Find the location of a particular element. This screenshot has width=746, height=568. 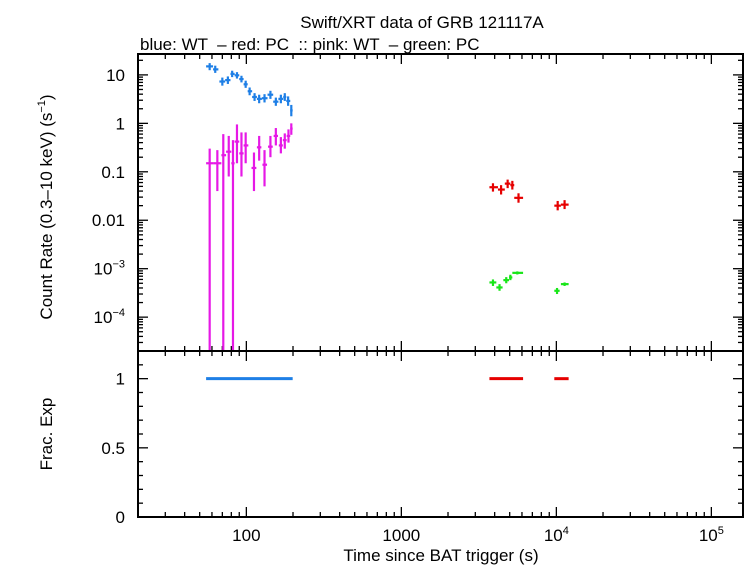

rate-y-tick-label: 0.1 is located at coordinates (113, 172).